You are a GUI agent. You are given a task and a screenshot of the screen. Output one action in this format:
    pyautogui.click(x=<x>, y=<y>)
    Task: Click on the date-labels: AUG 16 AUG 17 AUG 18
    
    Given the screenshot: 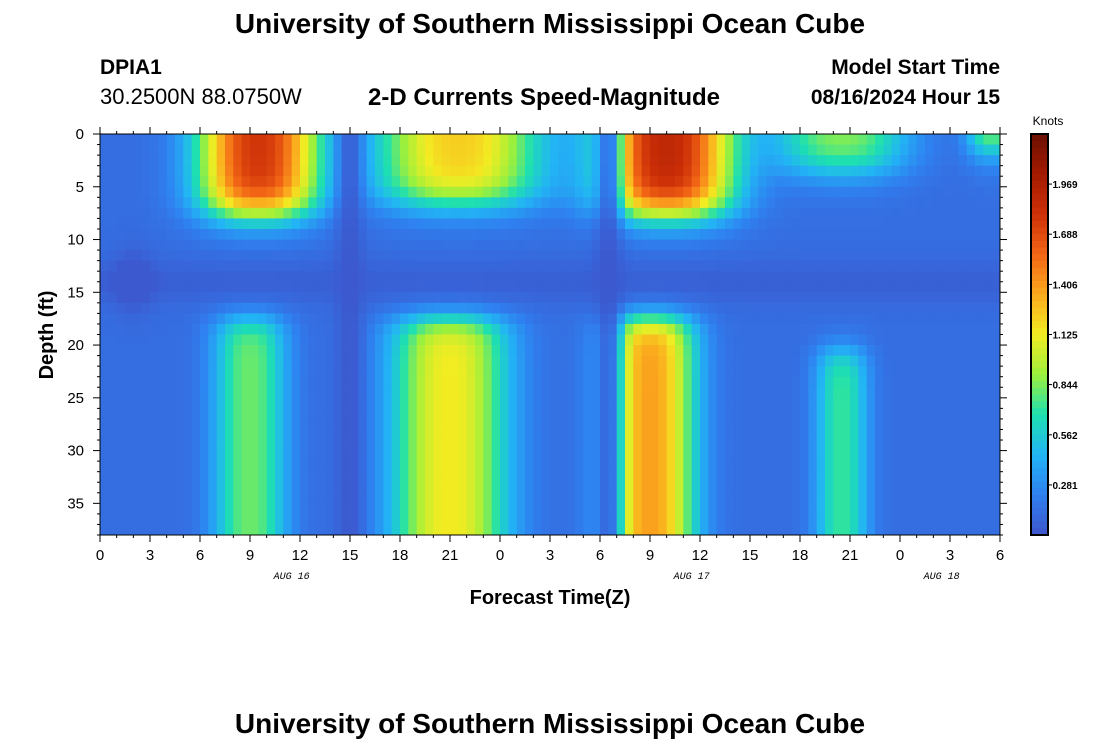 What is the action you would take?
    pyautogui.click(x=616, y=577)
    